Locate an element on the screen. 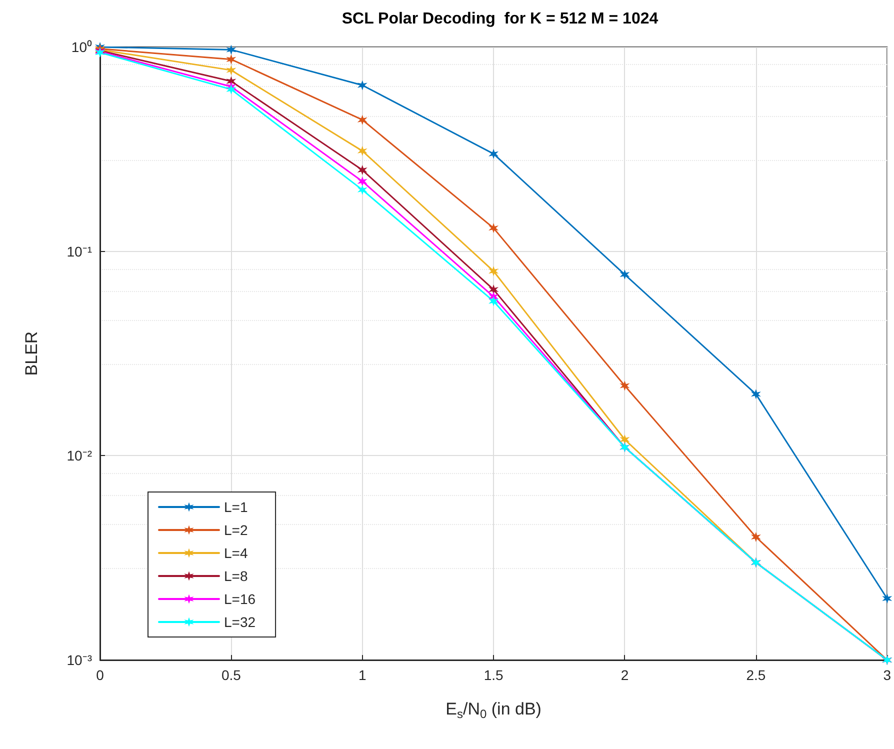 The width and height of the screenshot is (894, 749). legend-label: L=4 is located at coordinates (236, 553).